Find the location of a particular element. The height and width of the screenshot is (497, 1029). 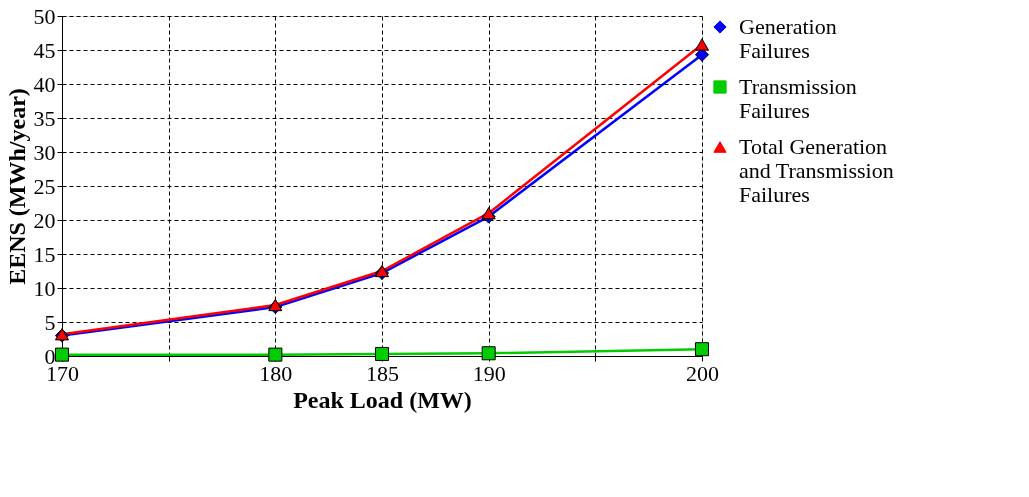

y-tick-label: 45 is located at coordinates (44, 50).